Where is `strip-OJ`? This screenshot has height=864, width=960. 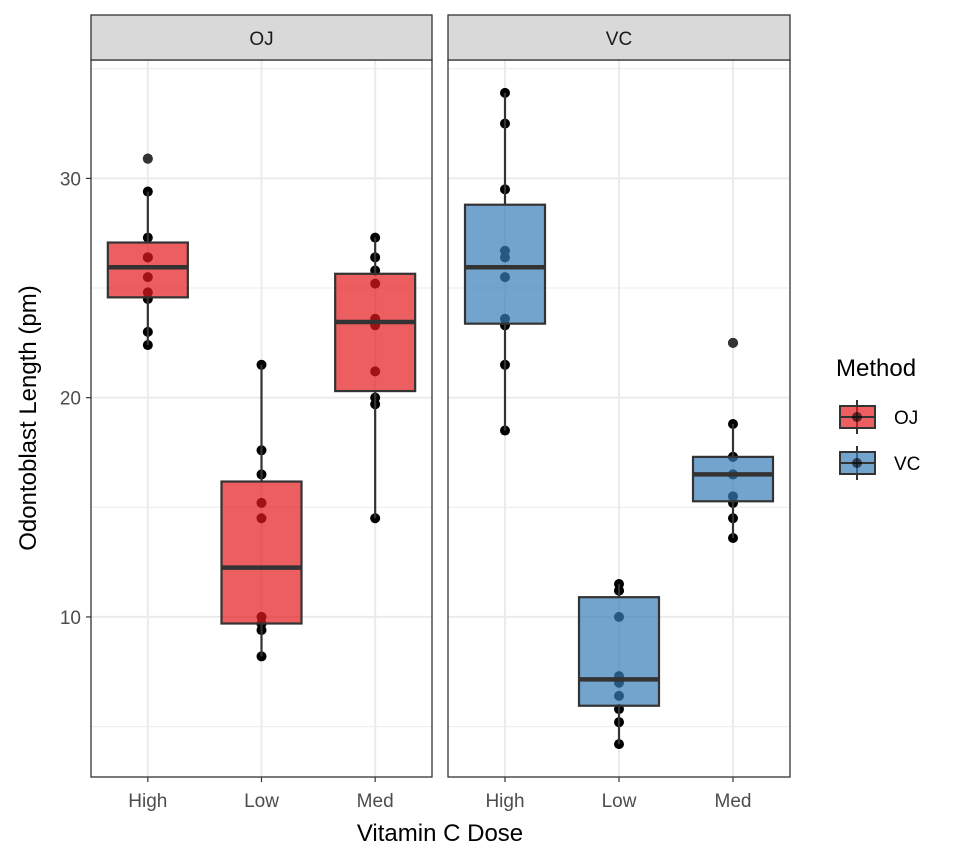
strip-OJ is located at coordinates (261, 37).